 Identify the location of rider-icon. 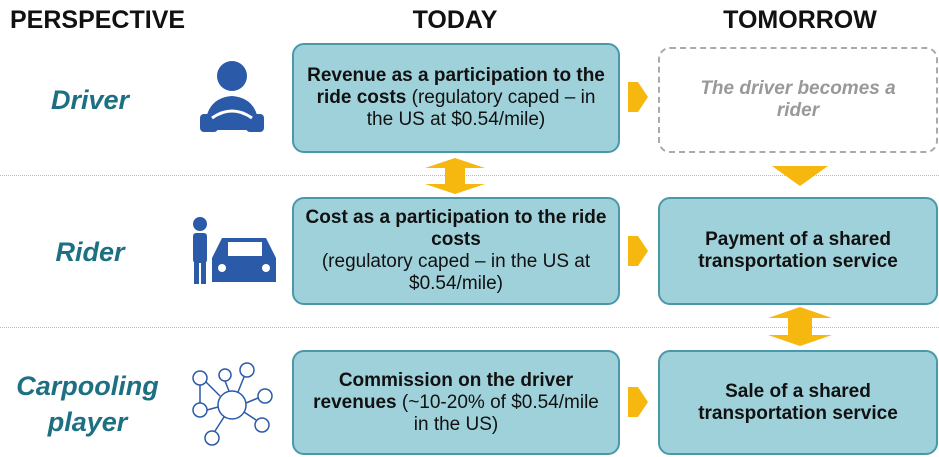
(234, 250).